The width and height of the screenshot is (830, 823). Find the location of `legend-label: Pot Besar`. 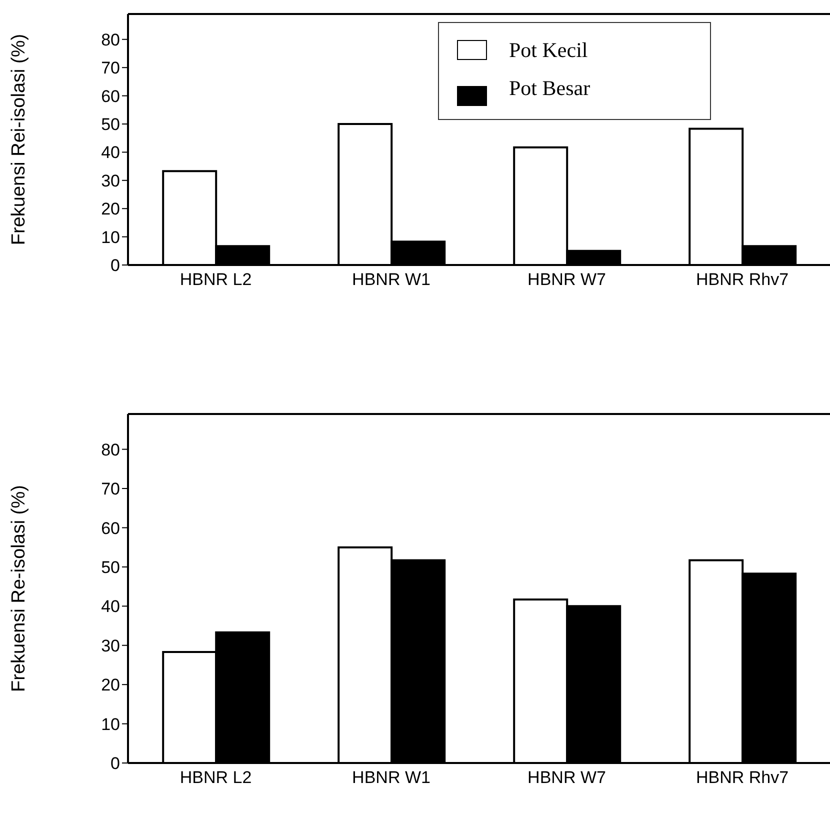

legend-label: Pot Besar is located at coordinates (549, 88).